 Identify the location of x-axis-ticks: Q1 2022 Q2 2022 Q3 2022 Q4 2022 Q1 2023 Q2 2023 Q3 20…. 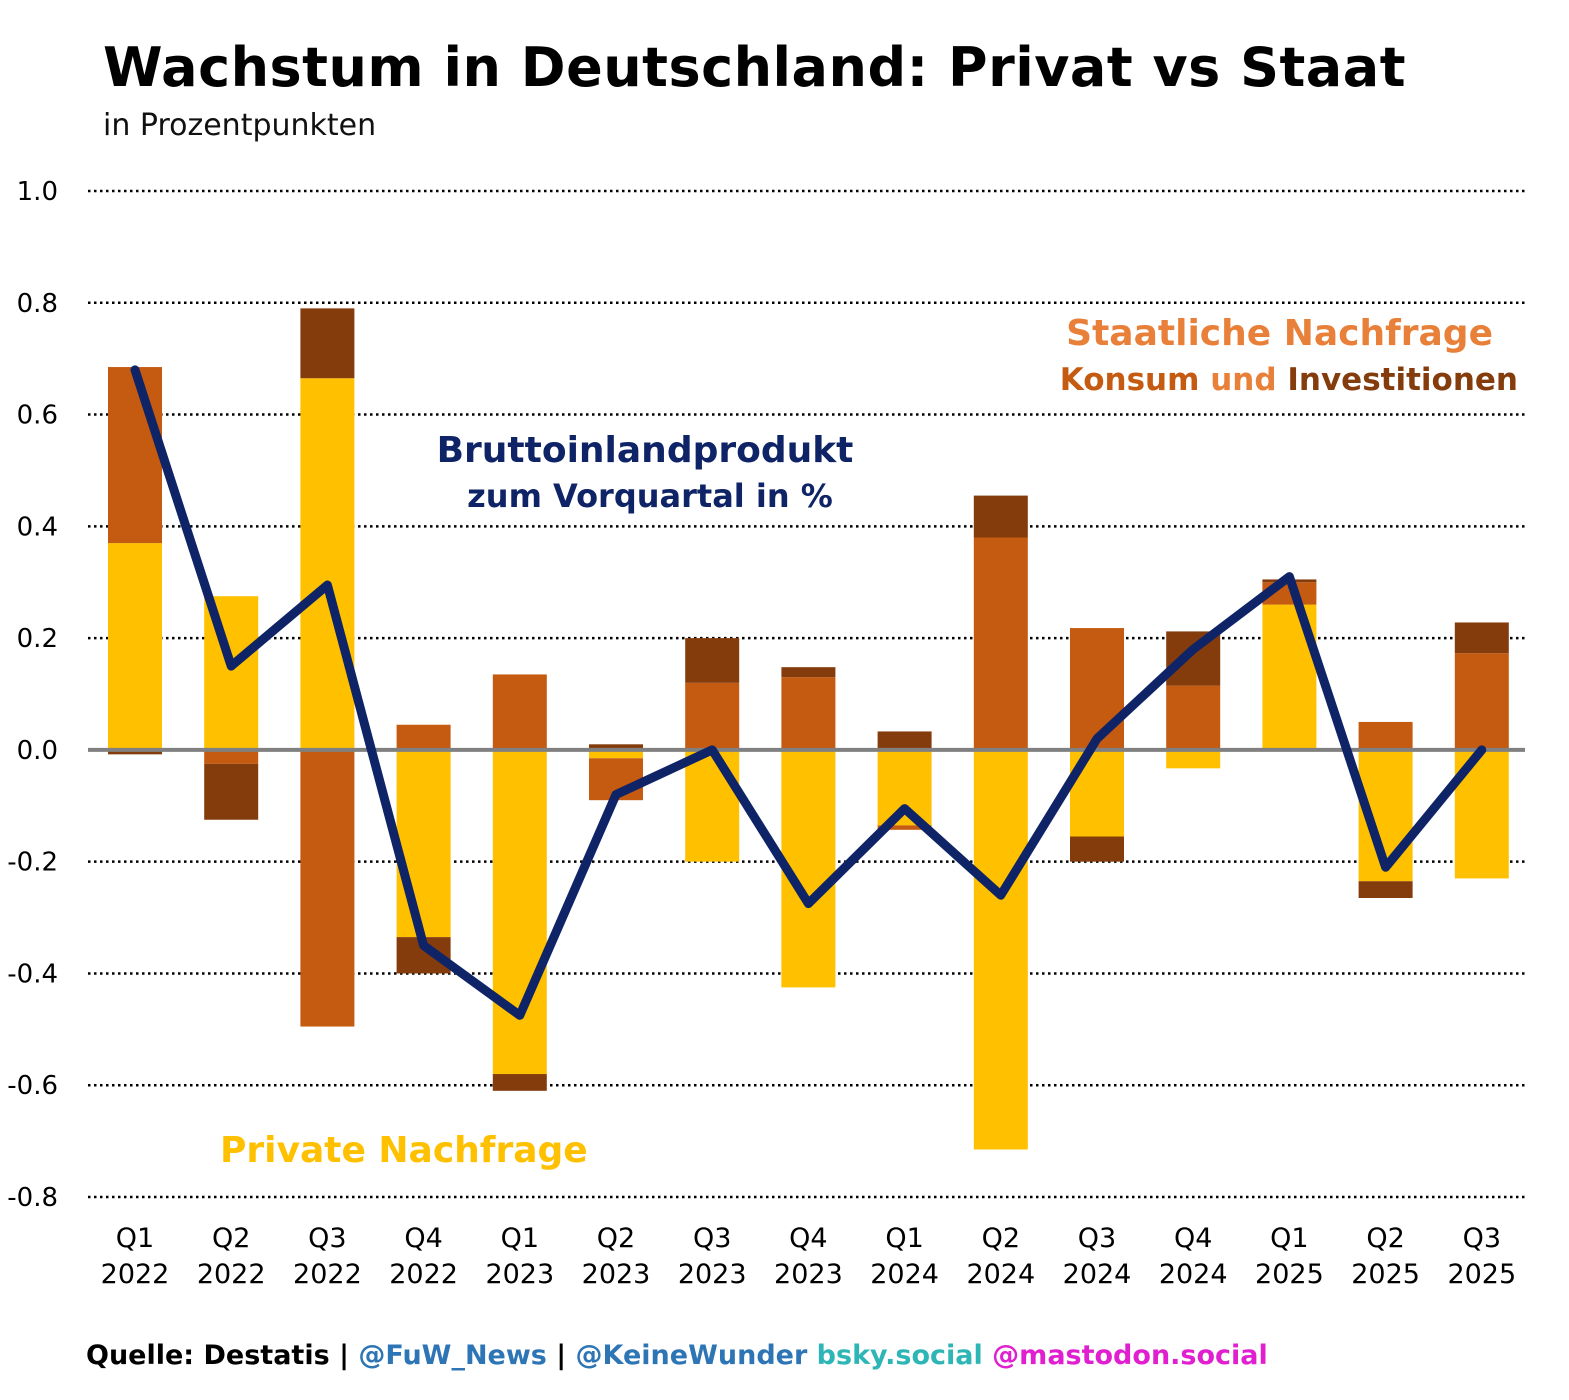
(809, 1256).